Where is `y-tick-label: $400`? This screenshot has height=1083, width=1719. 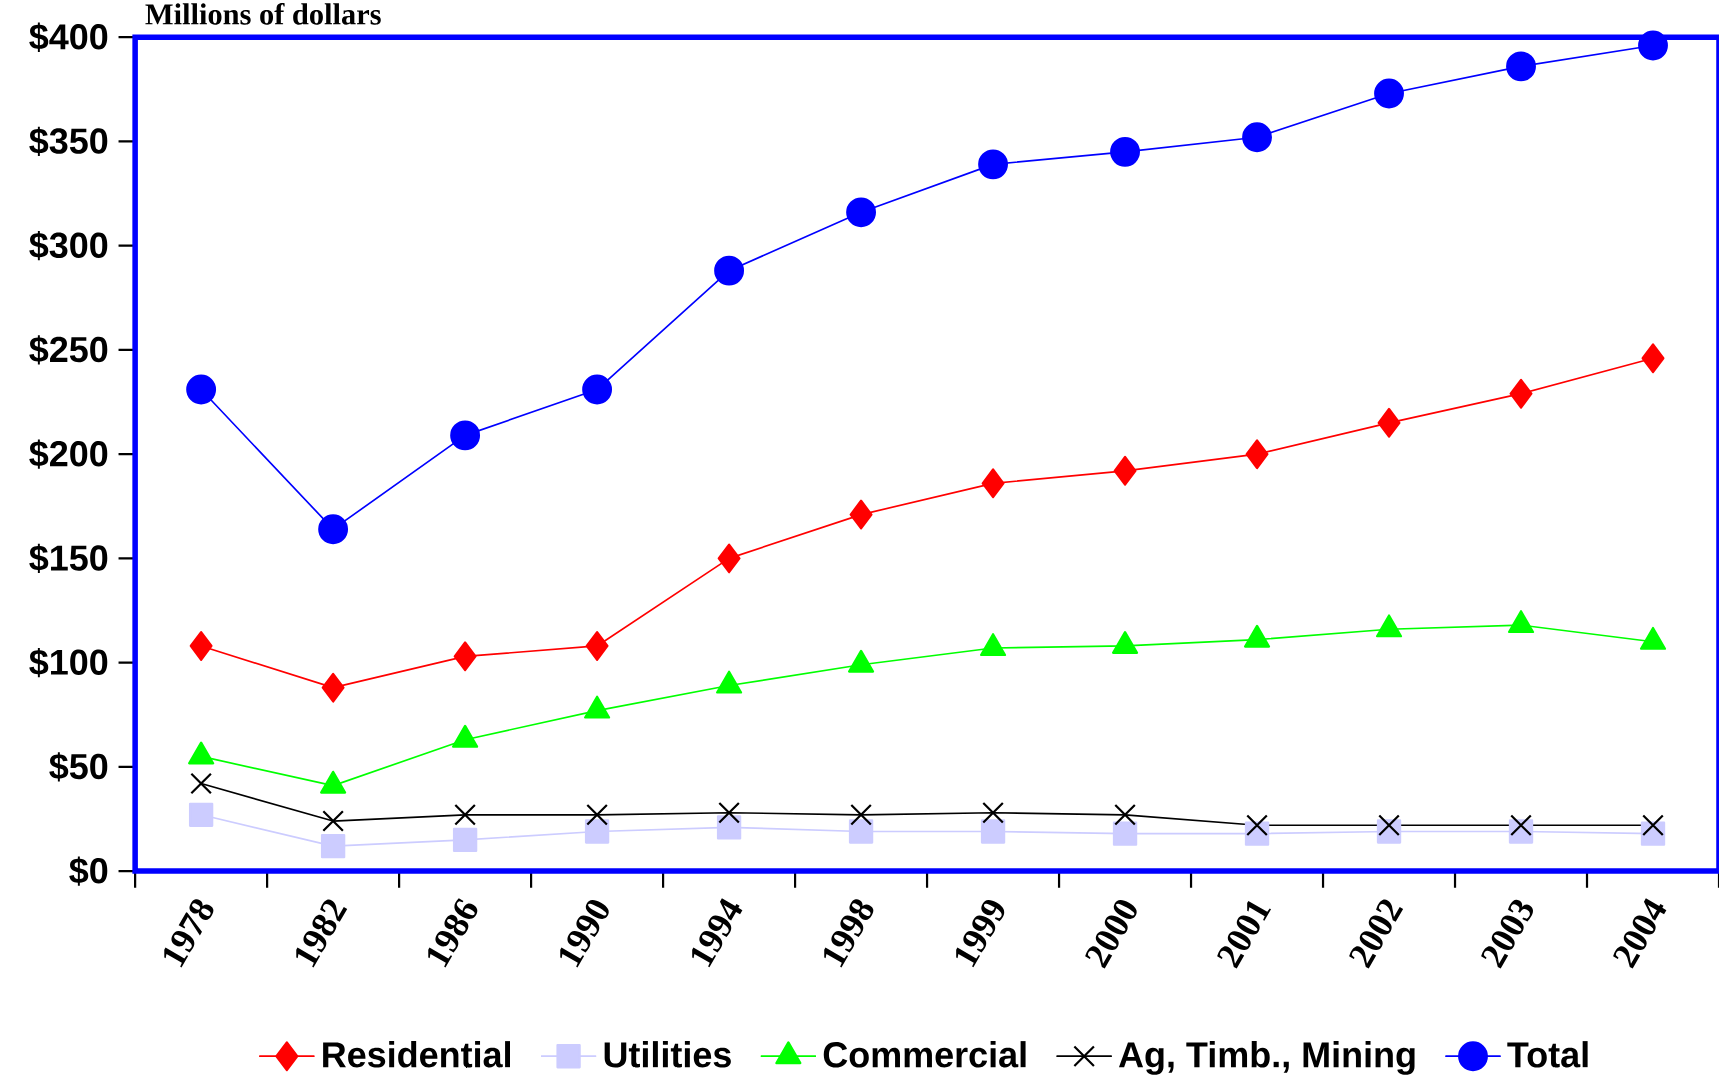 y-tick-label: $400 is located at coordinates (68, 37).